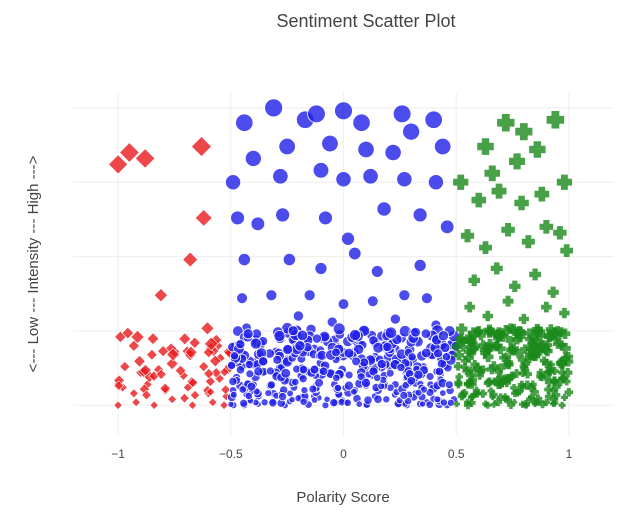 This screenshot has width=626, height=521. Describe the element at coordinates (569, 454) in the screenshot. I see `x-tick-label: 1` at that location.